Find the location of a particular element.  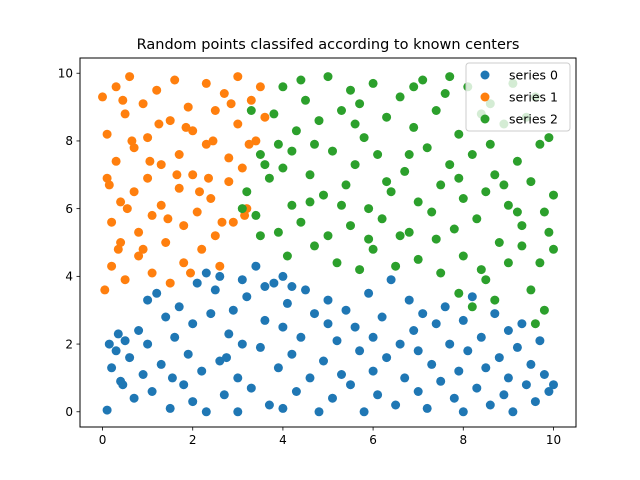

y-axis-ticks: 0 2 4 6 8 10 is located at coordinates (69, 243).